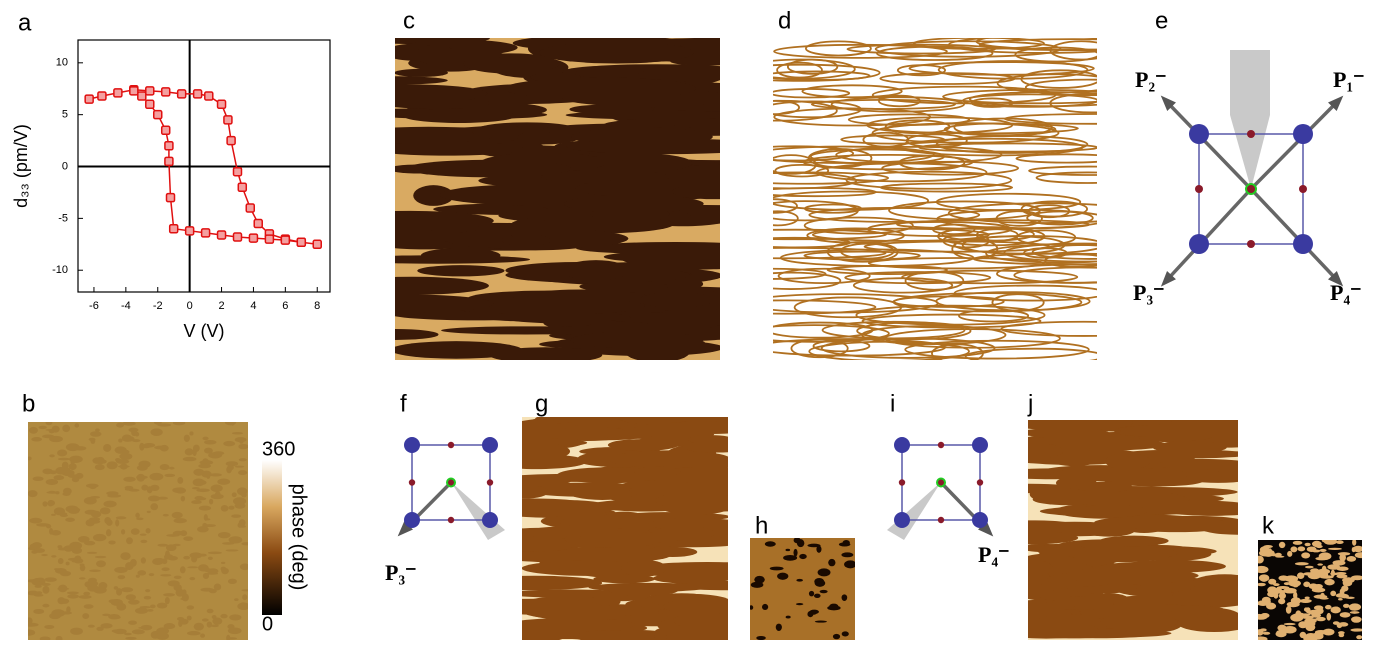 This screenshot has height=649, width=1379. Describe the element at coordinates (761, 525) in the screenshot. I see `panel-label: h` at that location.